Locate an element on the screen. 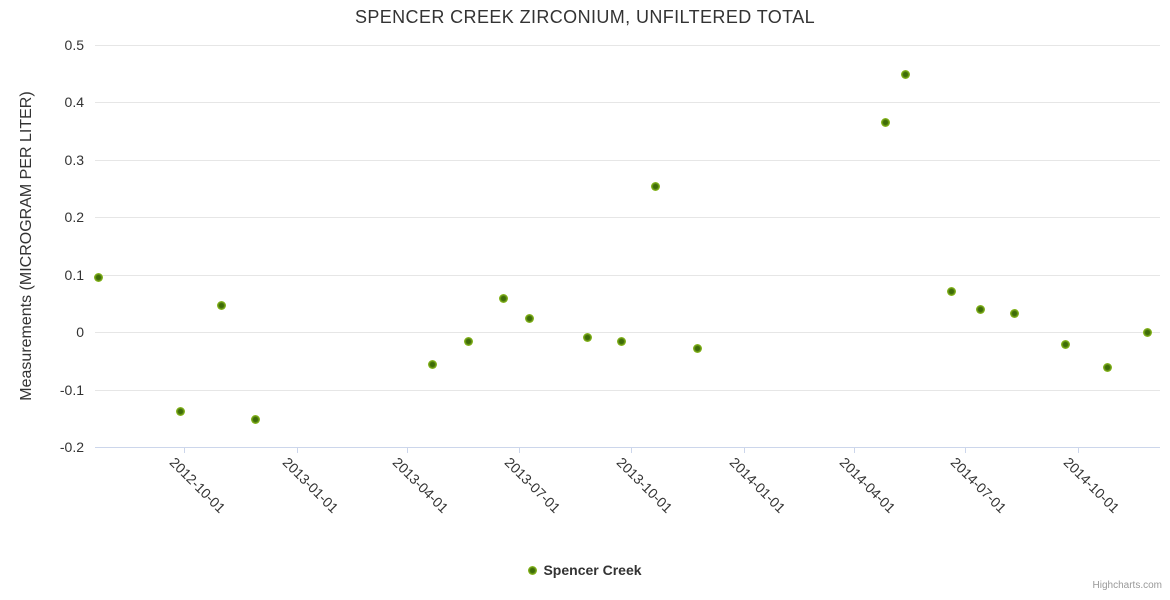 Image resolution: width=1170 pixels, height=600 pixels. y-axis-label: -0.1 is located at coordinates (71, 390).